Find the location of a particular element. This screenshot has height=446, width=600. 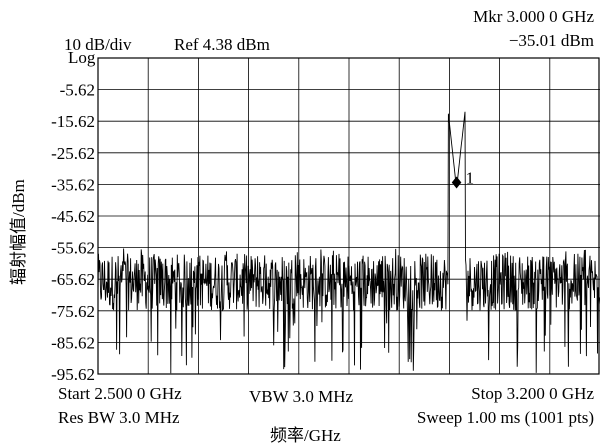

video-bandwidth: VBW 3.0 MHz is located at coordinates (301, 397).